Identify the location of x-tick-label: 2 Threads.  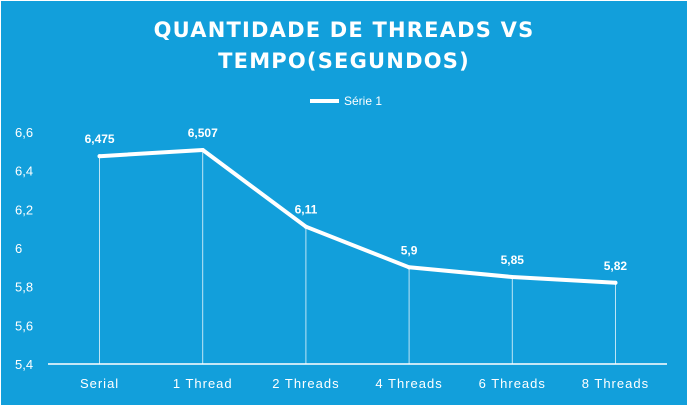
(305, 383).